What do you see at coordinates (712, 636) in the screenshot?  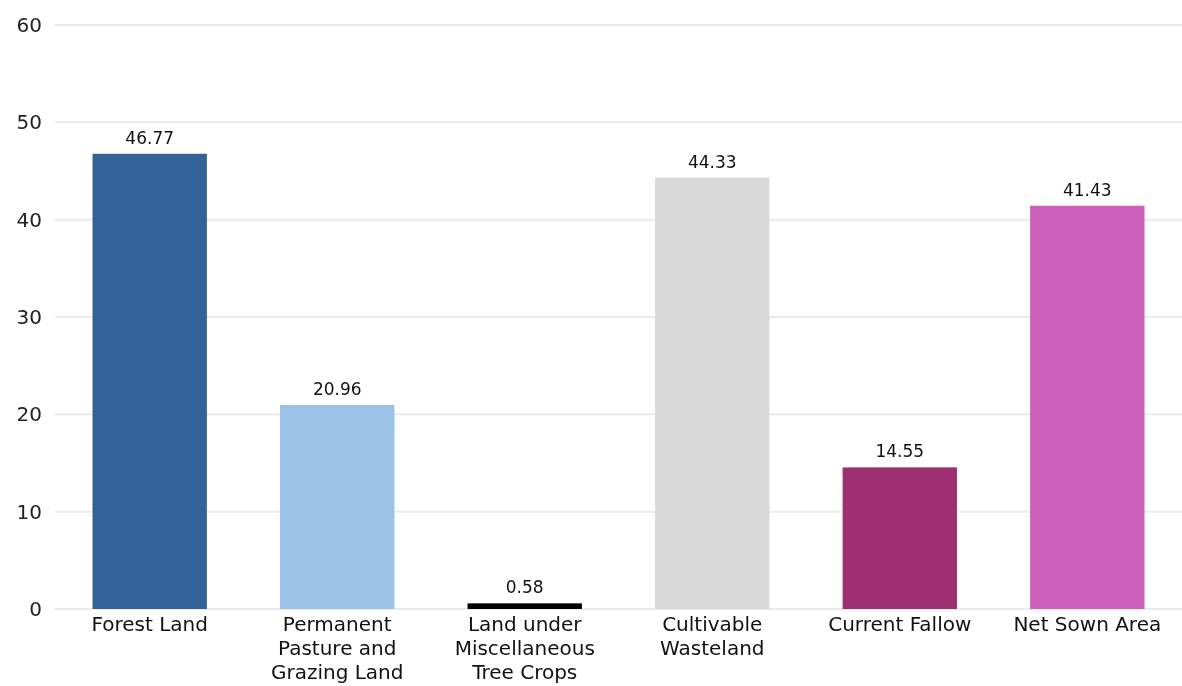 I see `x-tick-label: Cultivable Wasteland` at bounding box center [712, 636].